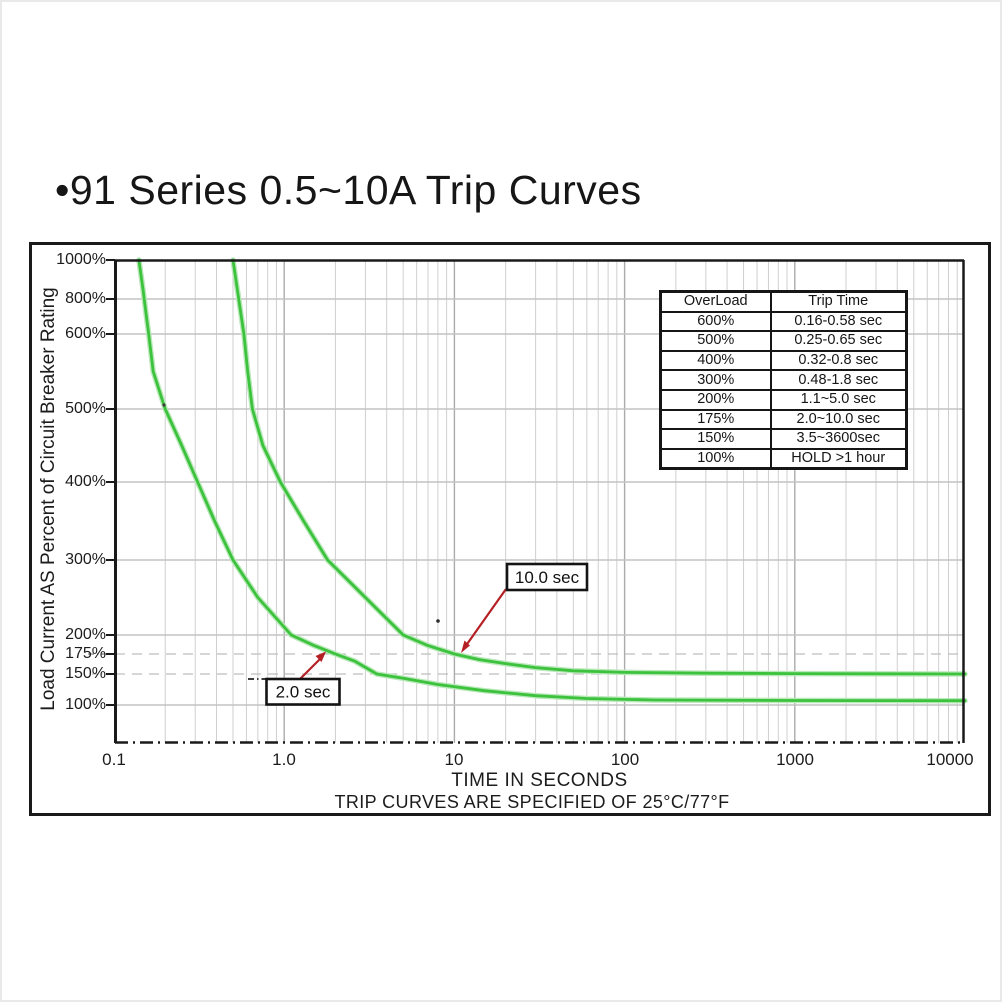 This screenshot has width=1002, height=1002. I want to click on triptime-cell: 0.48-1.8 sec, so click(838, 380).